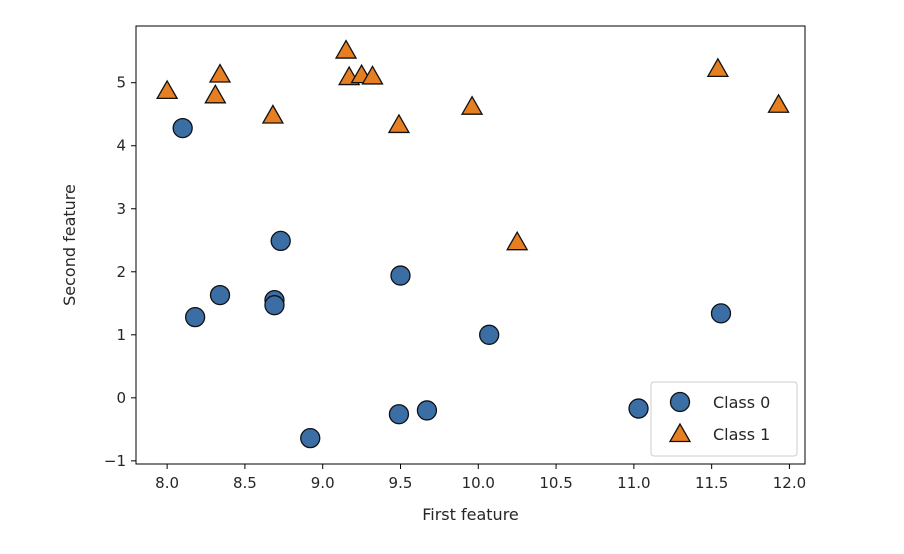 The image size is (904, 554). Describe the element at coordinates (121, 398) in the screenshot. I see `y-tick-label: 0` at that location.